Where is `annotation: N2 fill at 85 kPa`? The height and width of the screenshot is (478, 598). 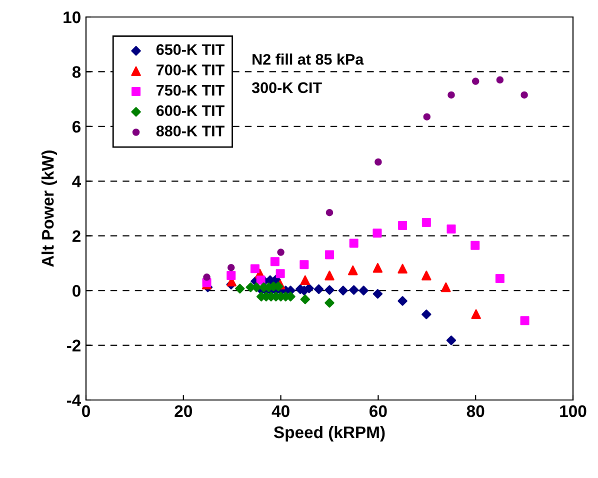 annotation: N2 fill at 85 kPa is located at coordinates (308, 59).